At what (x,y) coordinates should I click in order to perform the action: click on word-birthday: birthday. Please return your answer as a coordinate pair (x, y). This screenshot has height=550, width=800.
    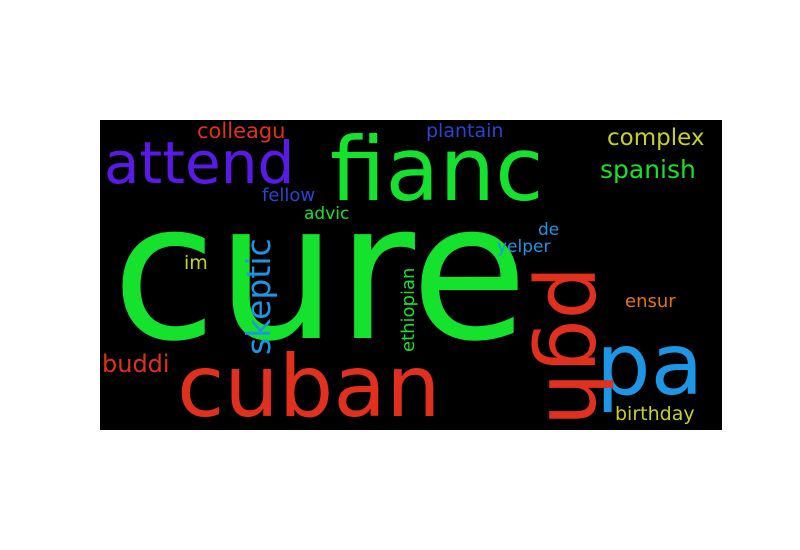
    Looking at the image, I should click on (655, 414).